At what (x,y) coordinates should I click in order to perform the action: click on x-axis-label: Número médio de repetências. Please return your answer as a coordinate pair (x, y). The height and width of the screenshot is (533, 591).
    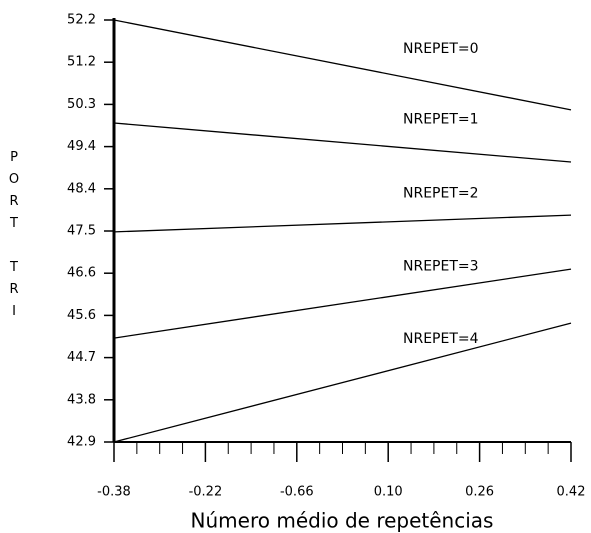
    Looking at the image, I should click on (342, 521).